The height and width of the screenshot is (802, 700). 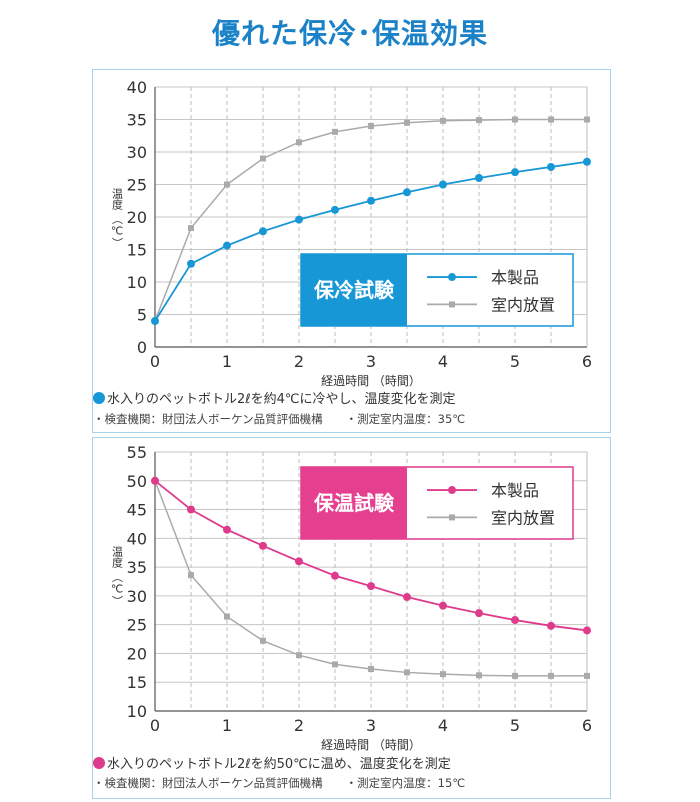 What do you see at coordinates (137, 452) in the screenshot?
I see `y-tick-label: 55` at bounding box center [137, 452].